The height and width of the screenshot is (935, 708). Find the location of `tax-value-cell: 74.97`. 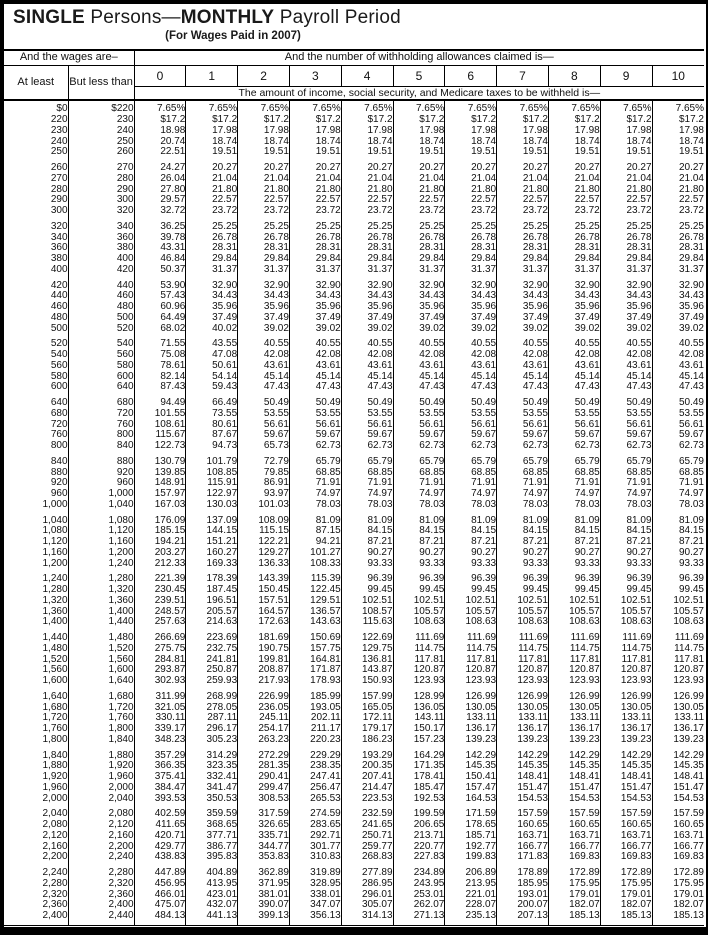

tax-value-cell: 74.97 is located at coordinates (470, 494).